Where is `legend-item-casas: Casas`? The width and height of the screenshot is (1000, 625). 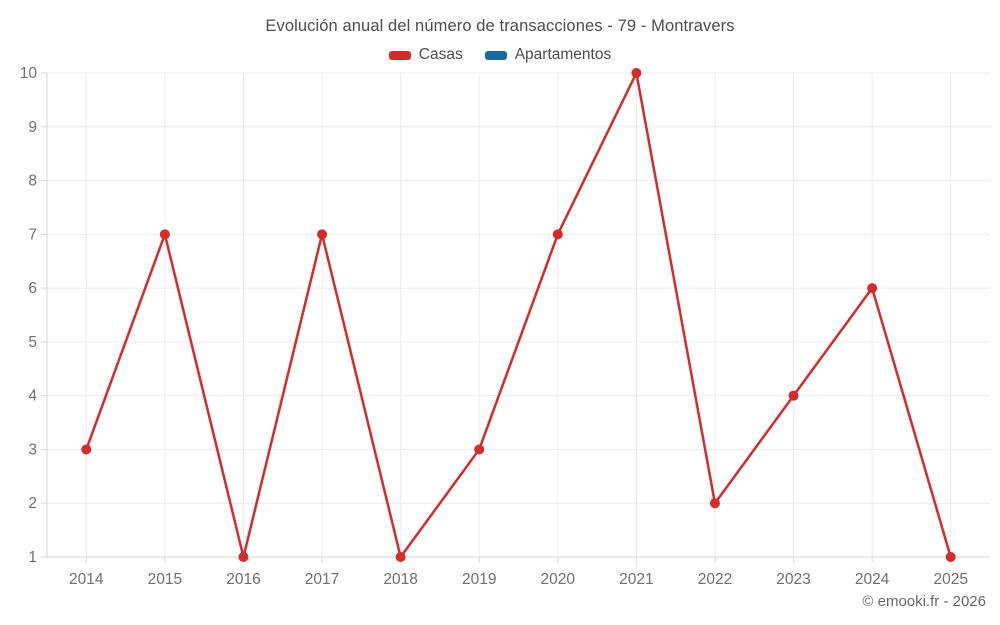
legend-item-casas: Casas is located at coordinates (425, 55).